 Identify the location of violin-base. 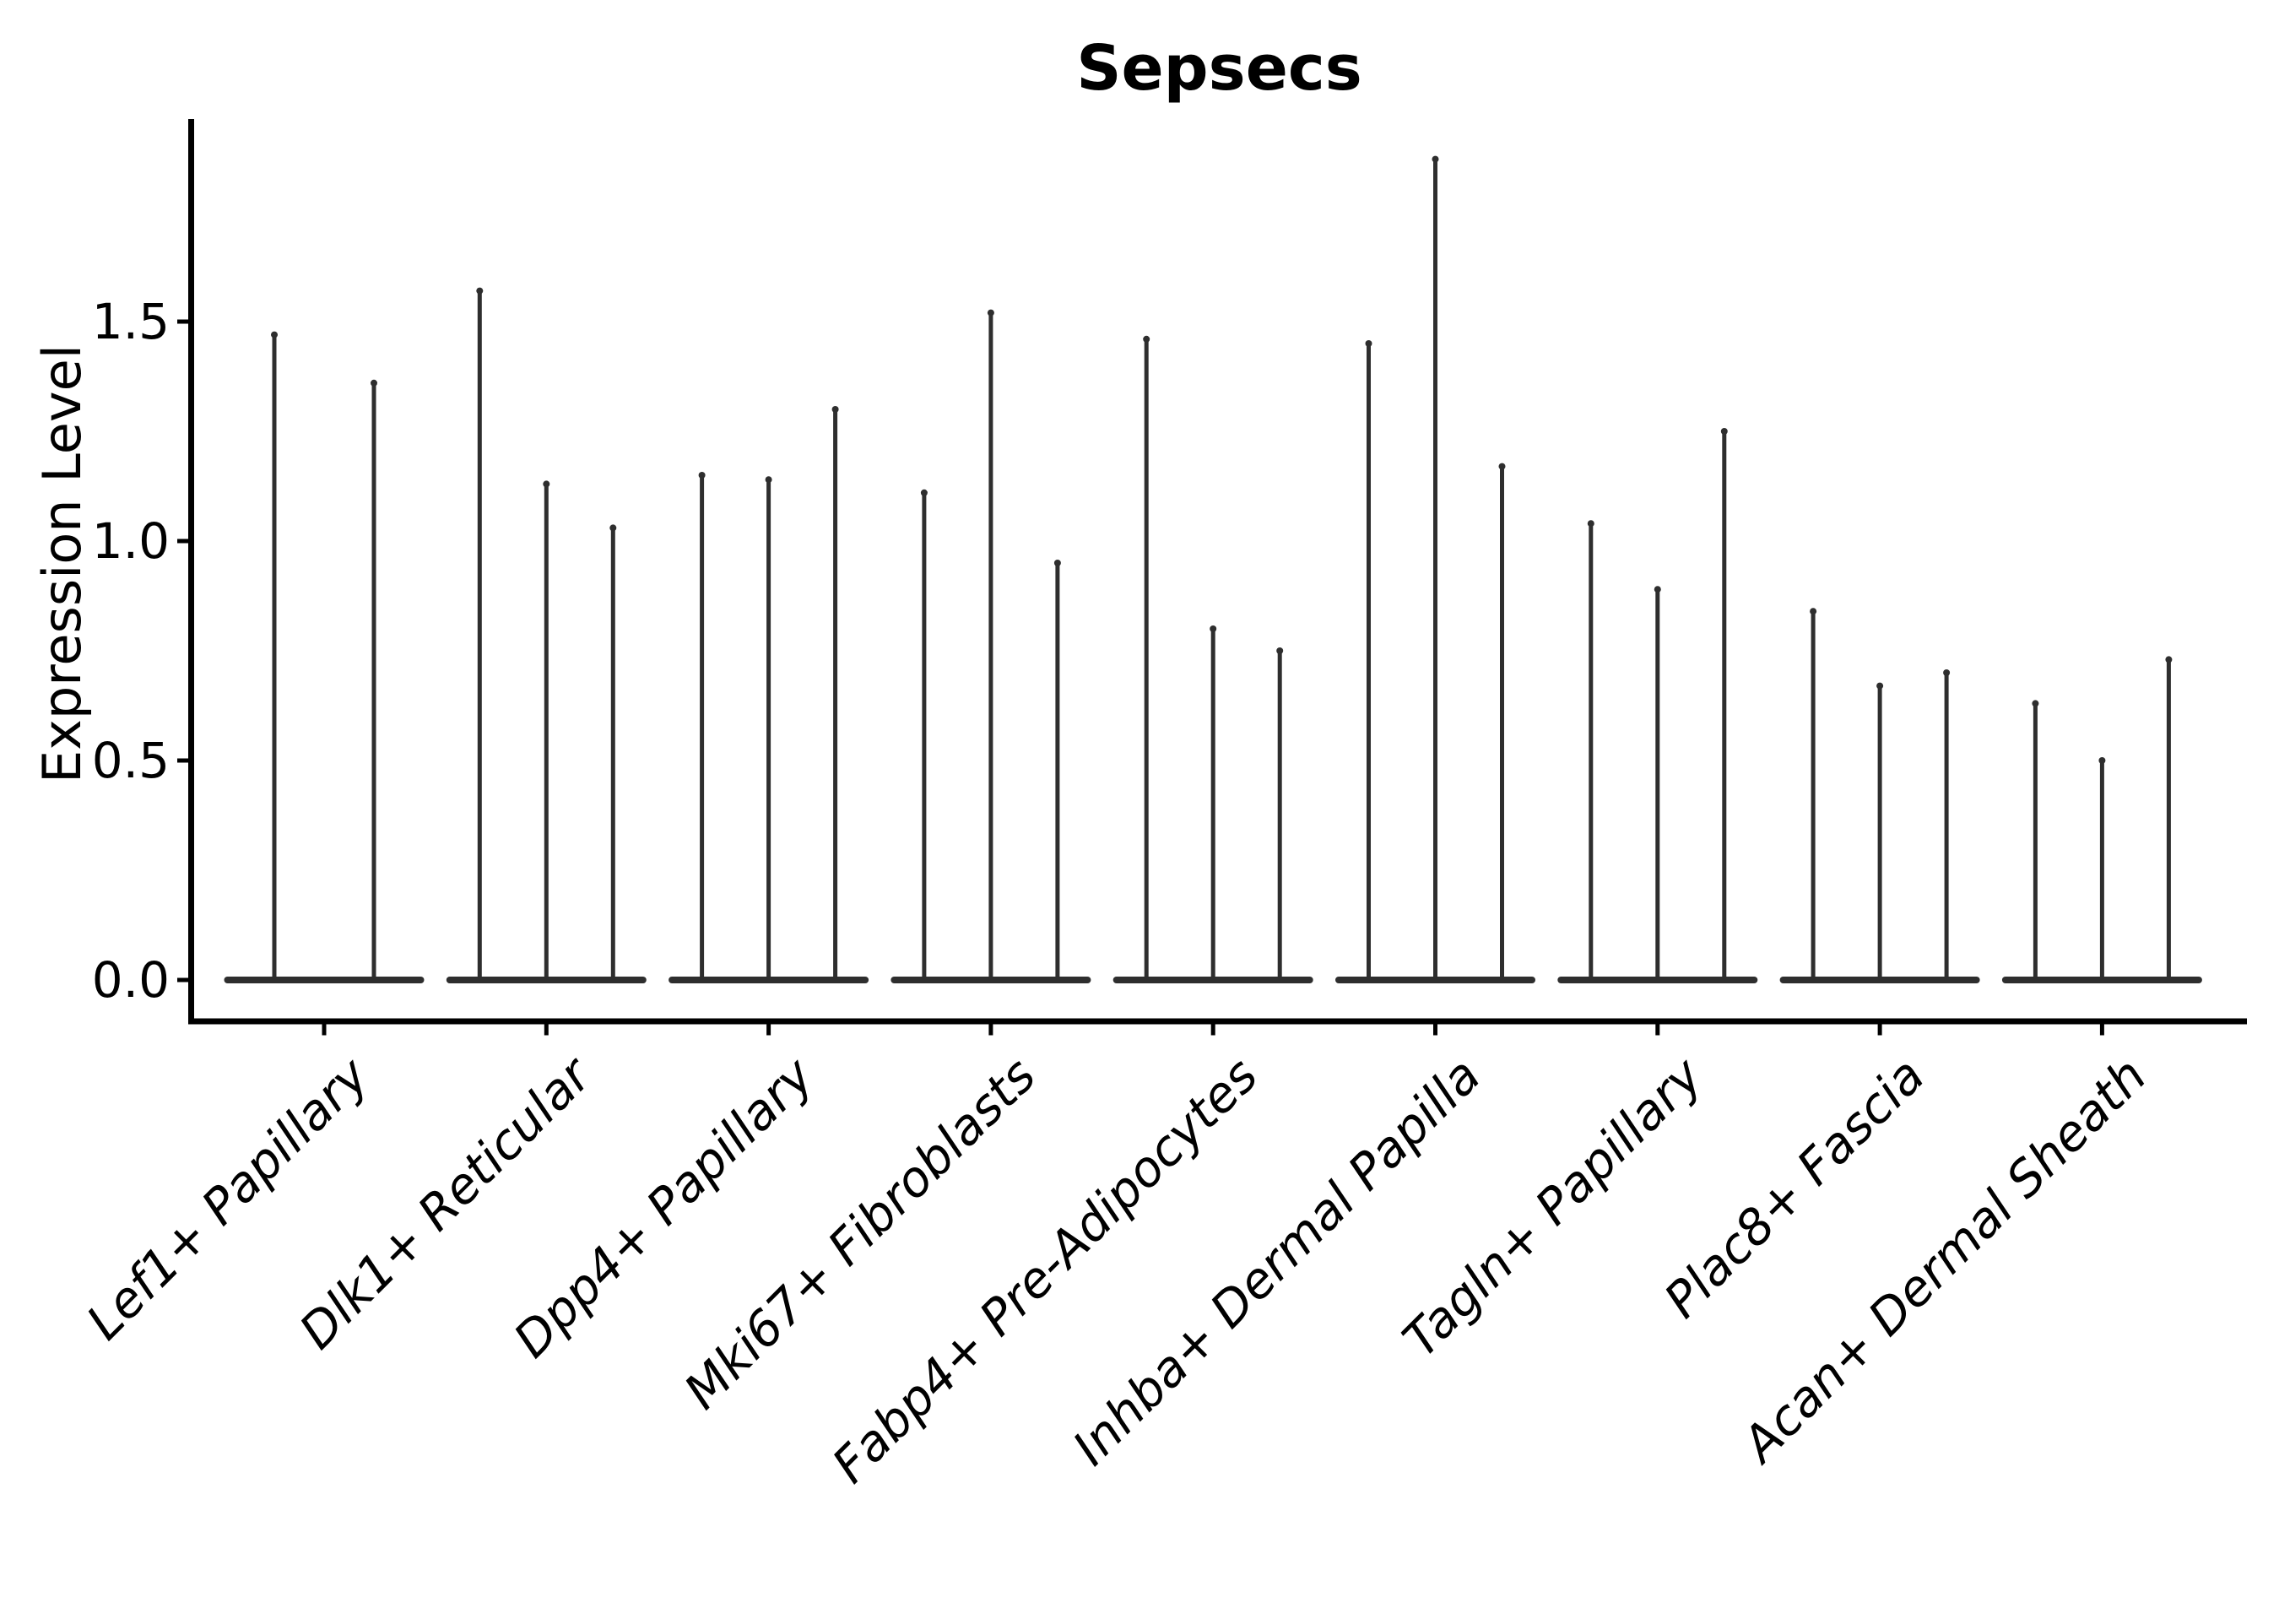
(324, 980).